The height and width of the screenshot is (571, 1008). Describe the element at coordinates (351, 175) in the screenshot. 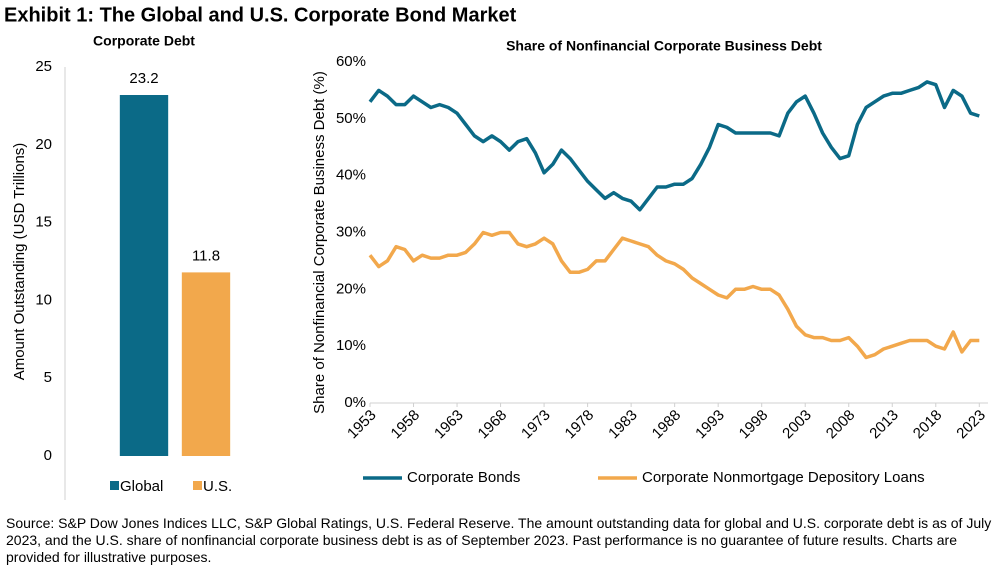

I see `y-tick-label: 40%` at that location.